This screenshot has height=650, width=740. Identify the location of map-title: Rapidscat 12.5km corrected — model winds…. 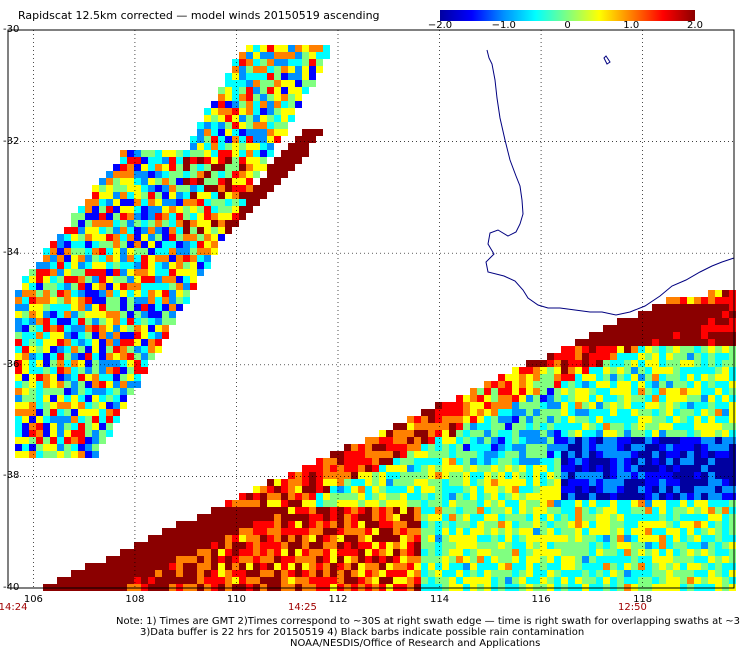
(199, 15).